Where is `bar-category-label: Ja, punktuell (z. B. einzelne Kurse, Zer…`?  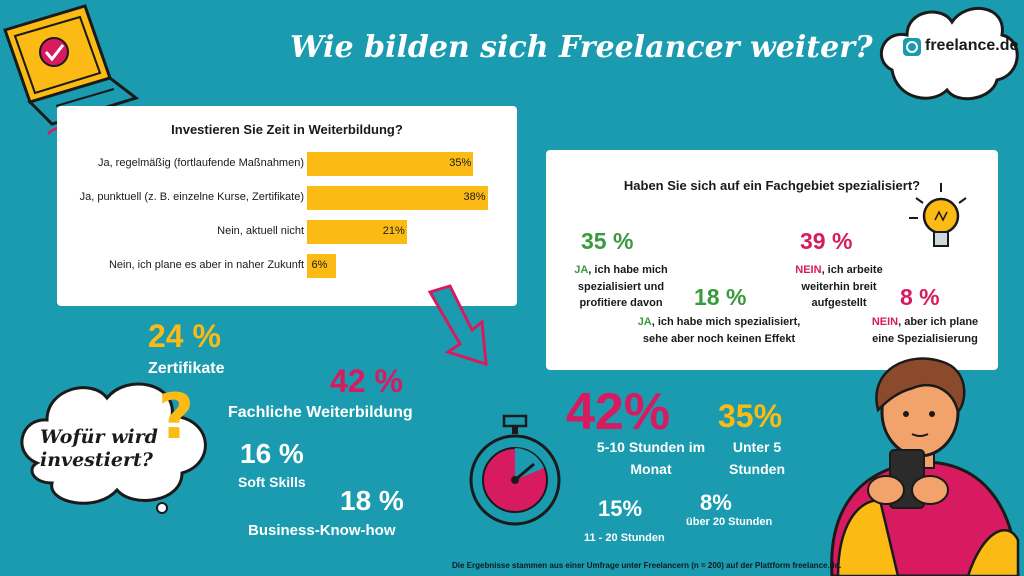 bar-category-label: Ja, punktuell (z. B. einzelne Kurse, Zer… is located at coordinates (191, 197).